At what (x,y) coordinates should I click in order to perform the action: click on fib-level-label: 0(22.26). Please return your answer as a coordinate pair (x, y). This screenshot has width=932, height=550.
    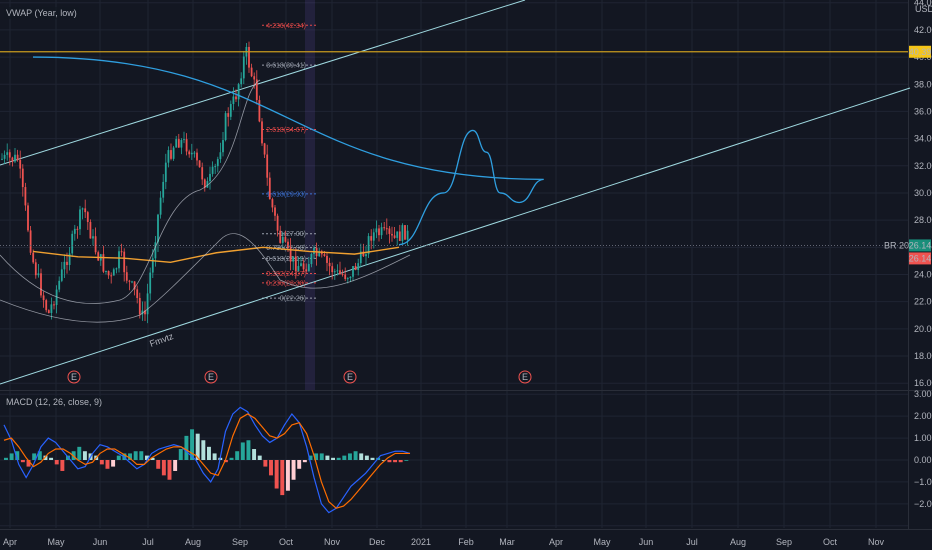
    Looking at the image, I should click on (293, 299).